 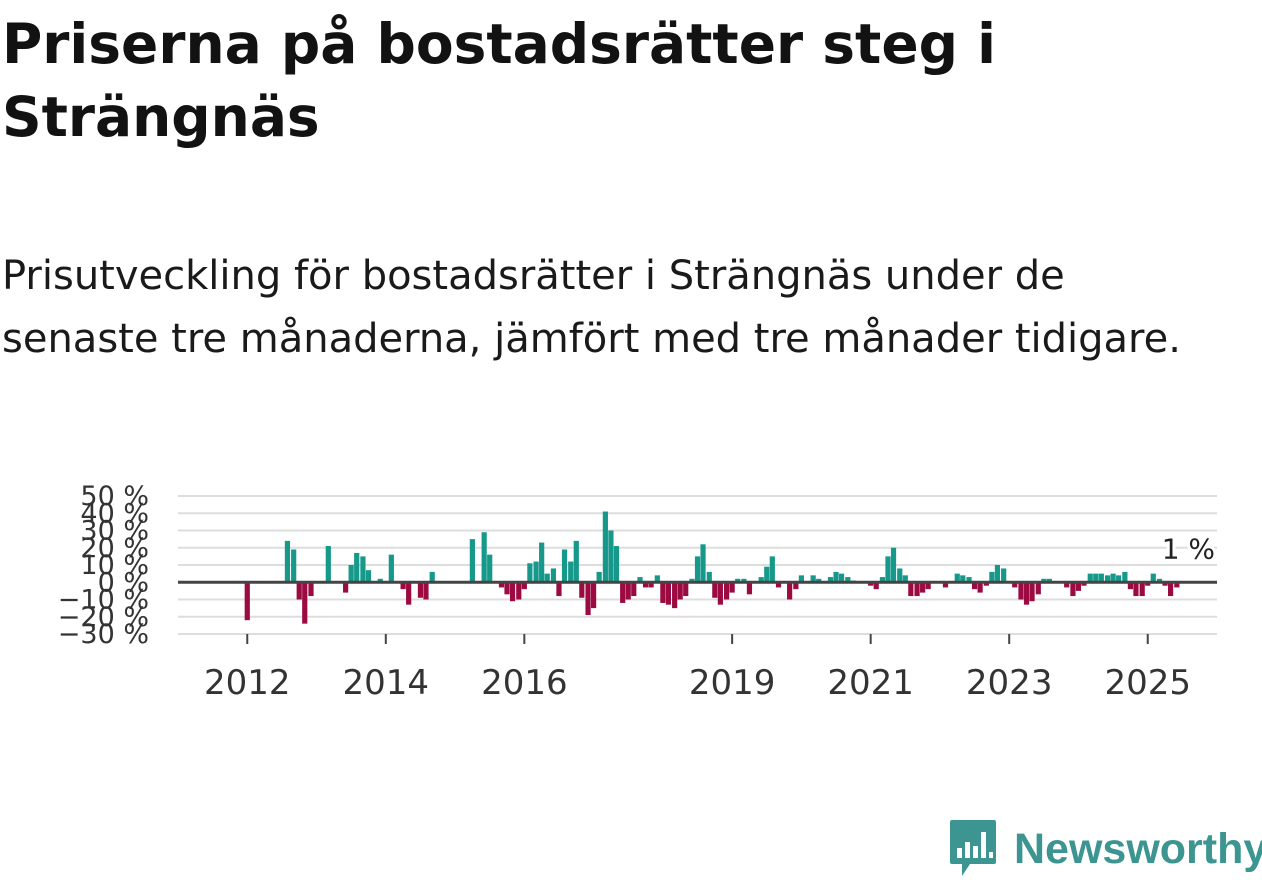 What do you see at coordinates (524, 683) in the screenshot?
I see `x-tick-label: 2016` at bounding box center [524, 683].